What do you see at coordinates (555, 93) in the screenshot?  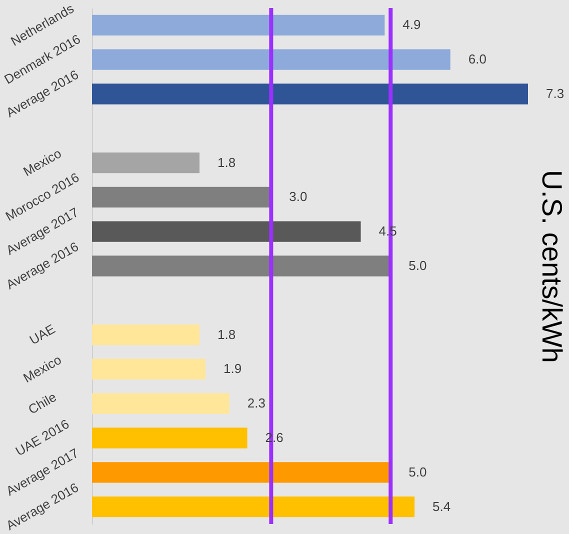 I see `data-label: 7.3` at bounding box center [555, 93].